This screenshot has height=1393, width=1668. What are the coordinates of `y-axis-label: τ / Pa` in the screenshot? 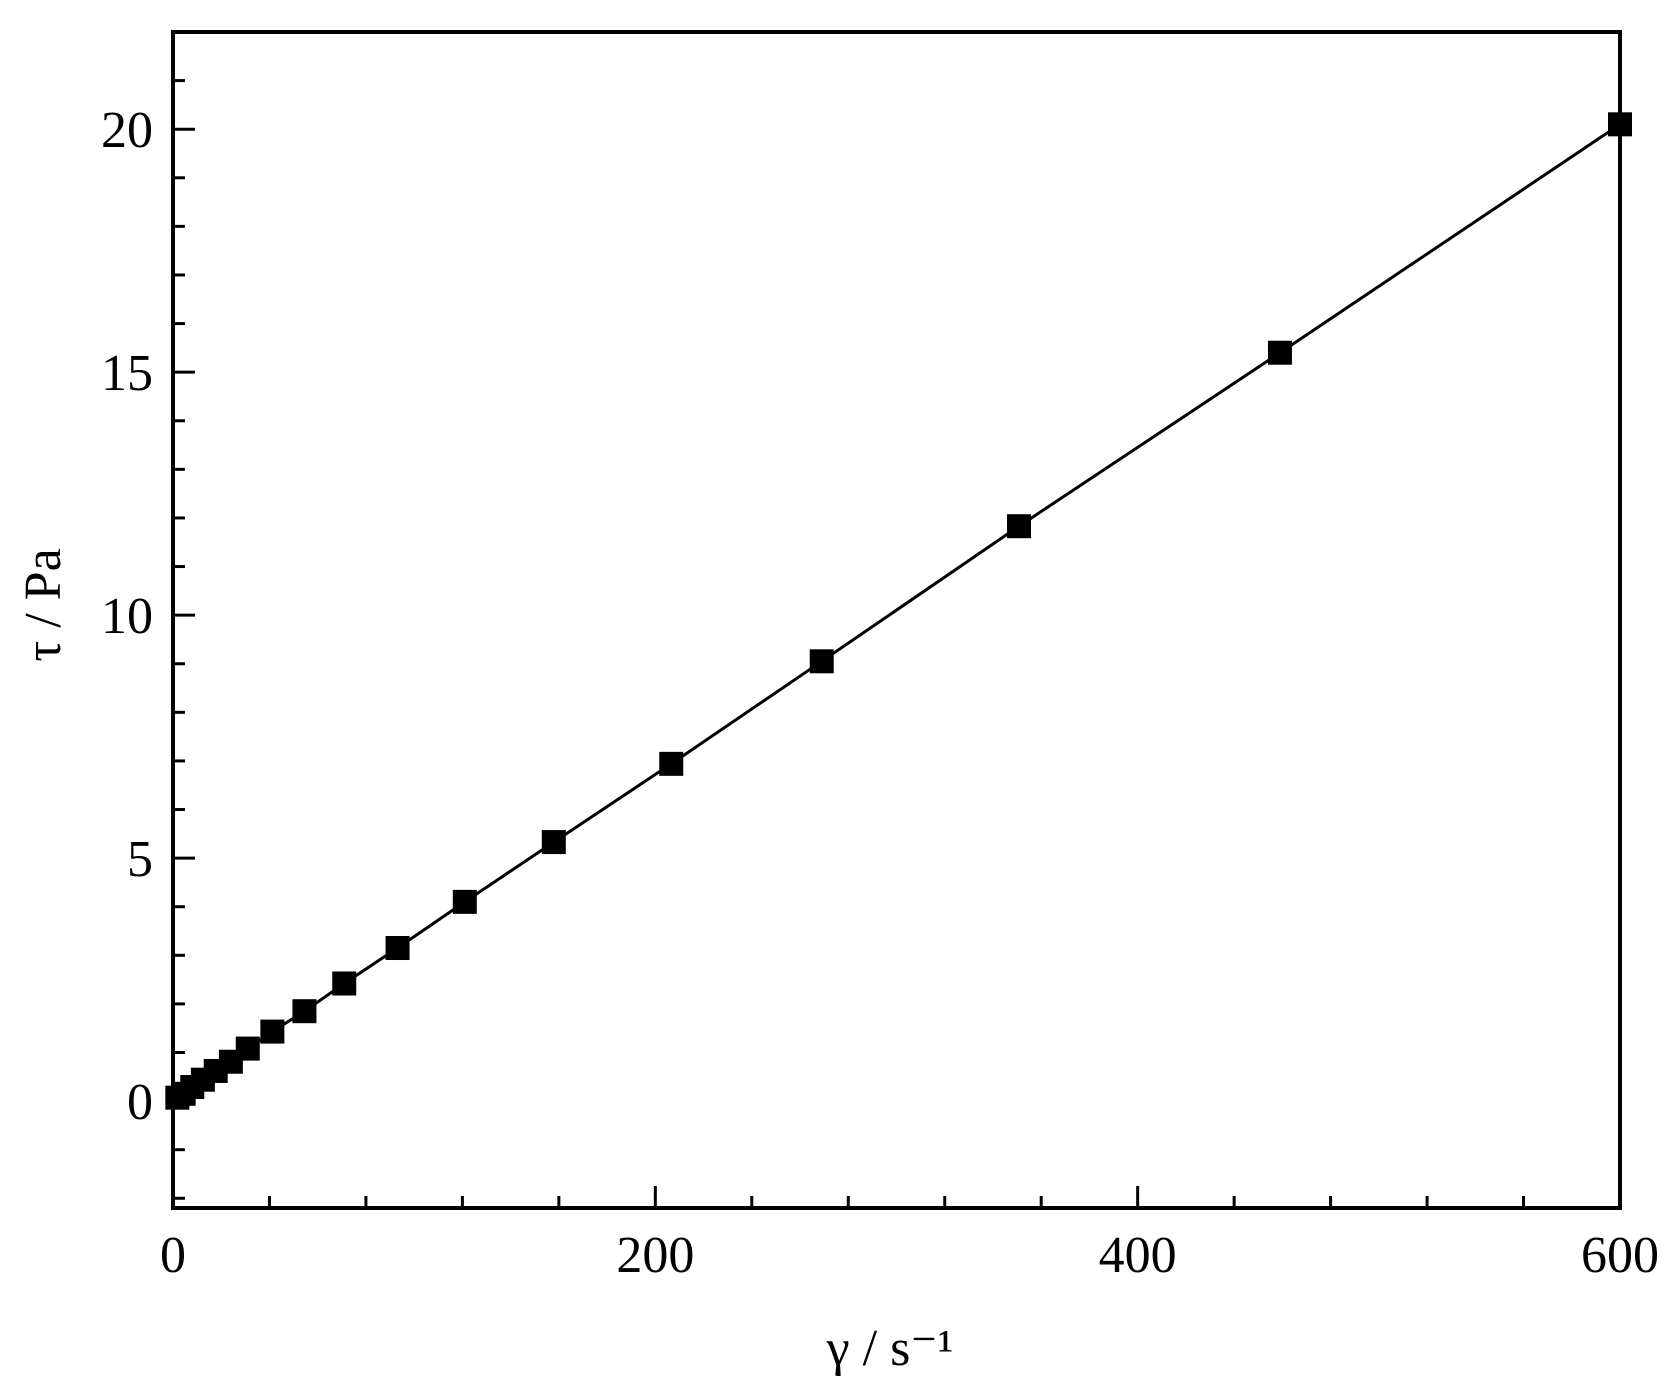 It's located at (43, 604).